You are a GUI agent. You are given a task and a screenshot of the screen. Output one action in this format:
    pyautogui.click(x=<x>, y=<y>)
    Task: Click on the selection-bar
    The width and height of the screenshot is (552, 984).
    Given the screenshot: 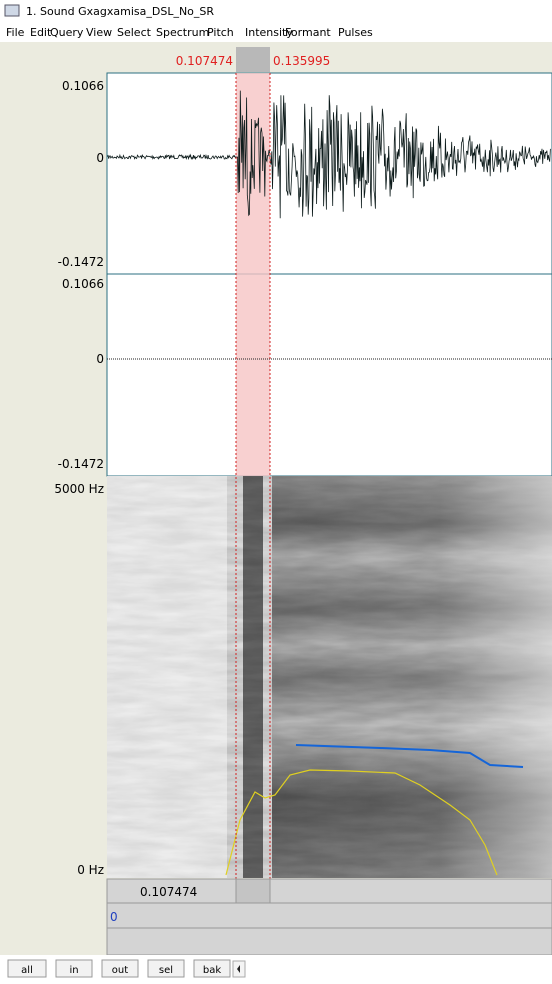 What is the action you would take?
    pyautogui.click(x=253, y=59)
    